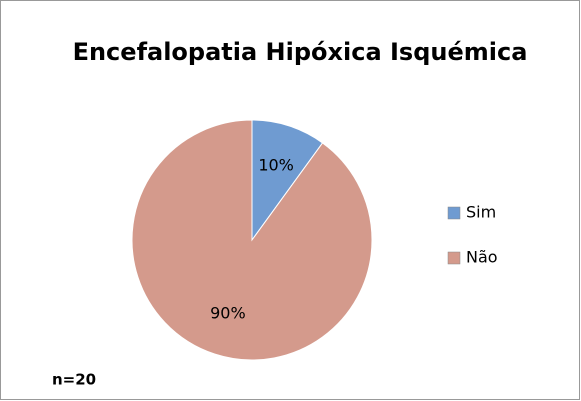 Image resolution: width=581 pixels, height=401 pixels. I want to click on legend-label: Sim, so click(481, 212).